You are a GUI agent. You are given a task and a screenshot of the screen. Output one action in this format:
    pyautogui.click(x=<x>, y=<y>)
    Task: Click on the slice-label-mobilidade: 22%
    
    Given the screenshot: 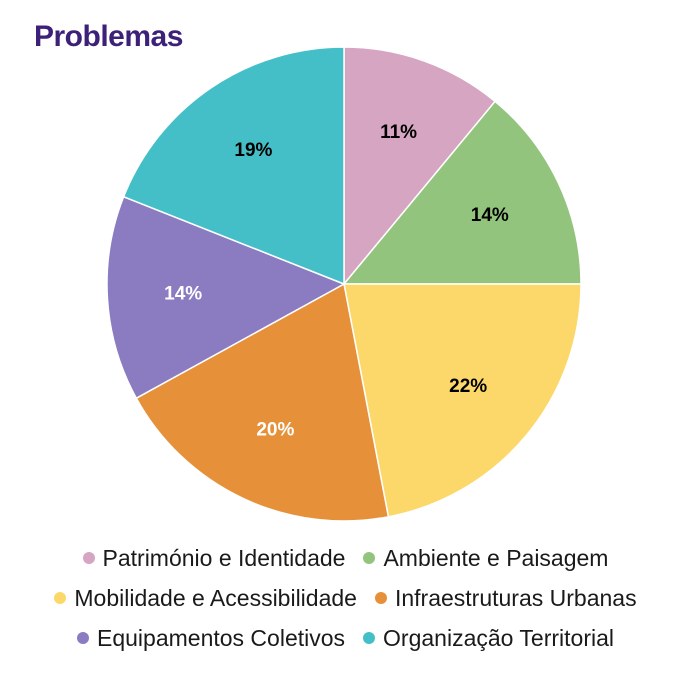 What is the action you would take?
    pyautogui.click(x=468, y=386)
    